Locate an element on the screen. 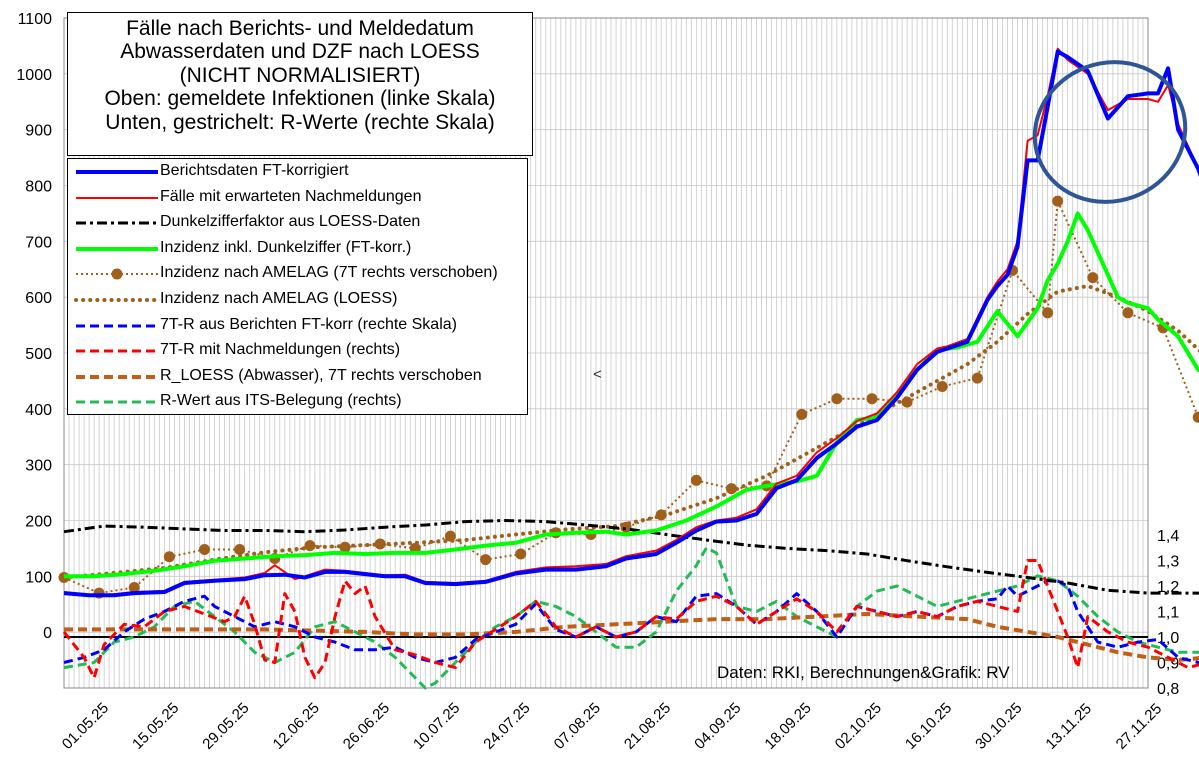 Image resolution: width=1199 pixels, height=760 pixels. legend-label: R-Wert aus ITS-Belegung (rechts) is located at coordinates (281, 401).